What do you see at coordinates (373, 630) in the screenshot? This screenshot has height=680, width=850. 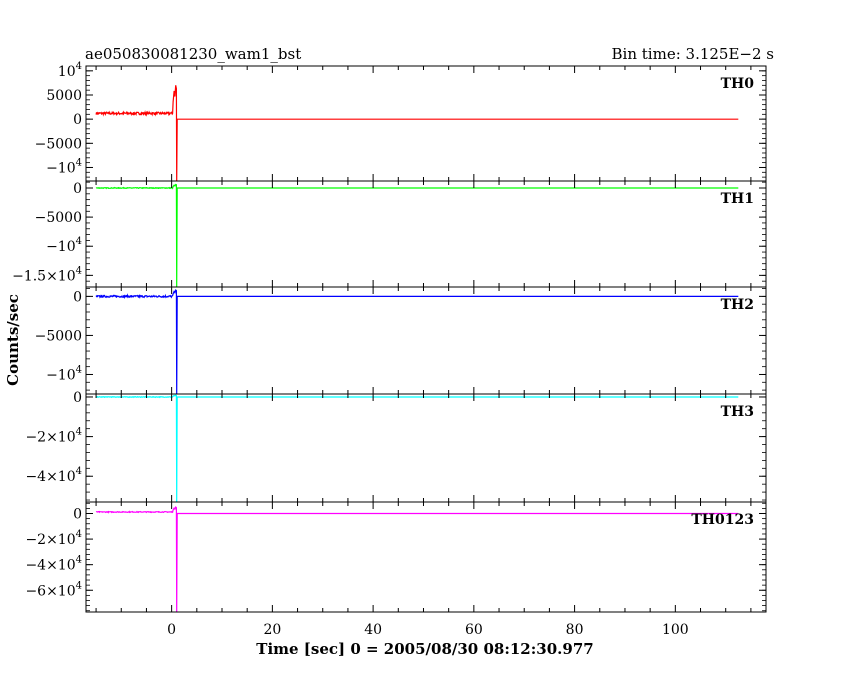 I see `x-tick-label: 40` at bounding box center [373, 630].